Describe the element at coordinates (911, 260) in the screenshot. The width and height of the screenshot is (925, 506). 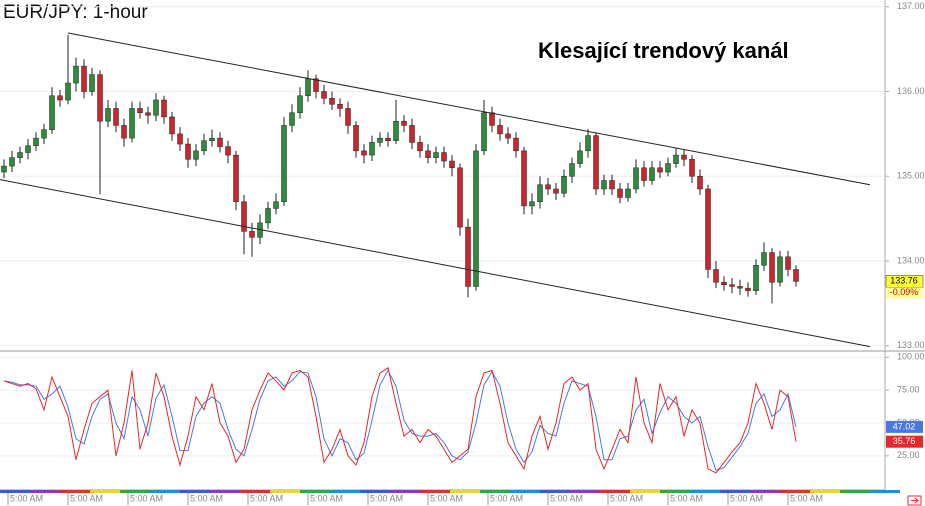
I see `y-tick-label: 134.00` at that location.